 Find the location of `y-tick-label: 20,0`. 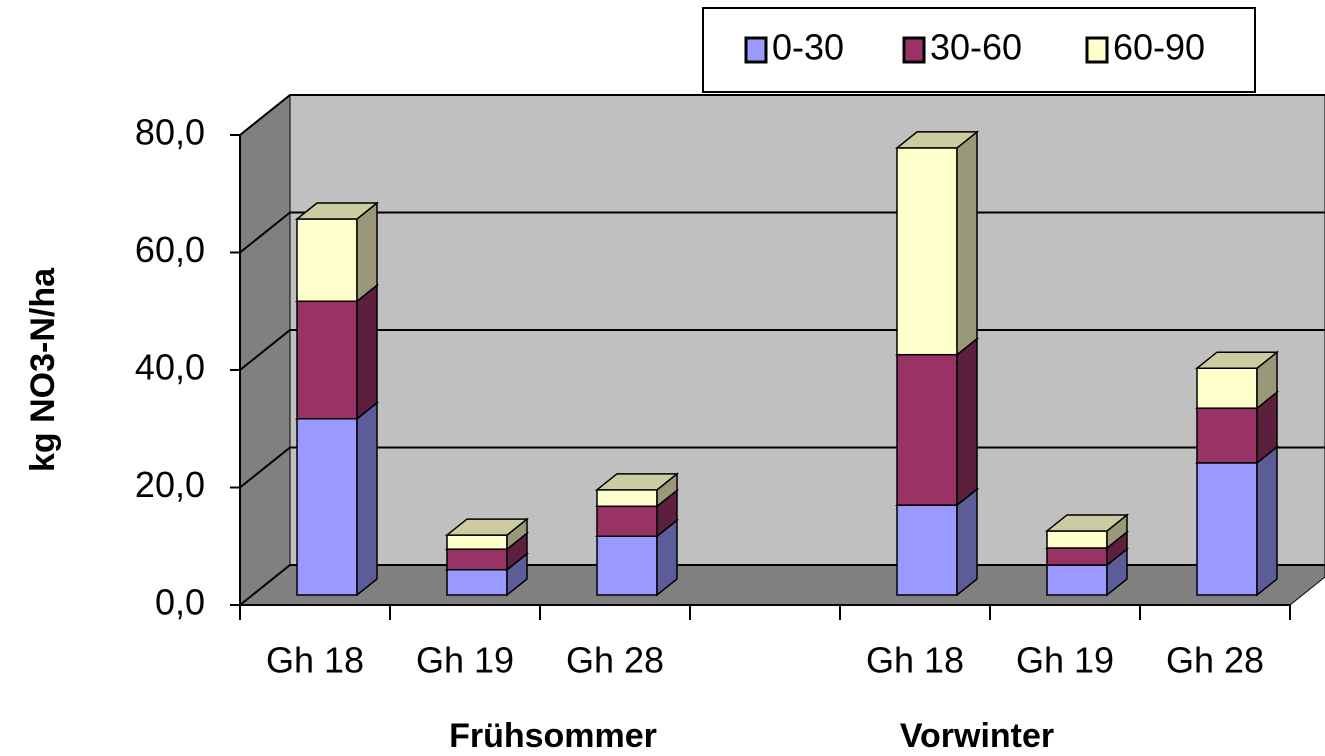

y-tick-label: 20,0 is located at coordinates (170, 484).